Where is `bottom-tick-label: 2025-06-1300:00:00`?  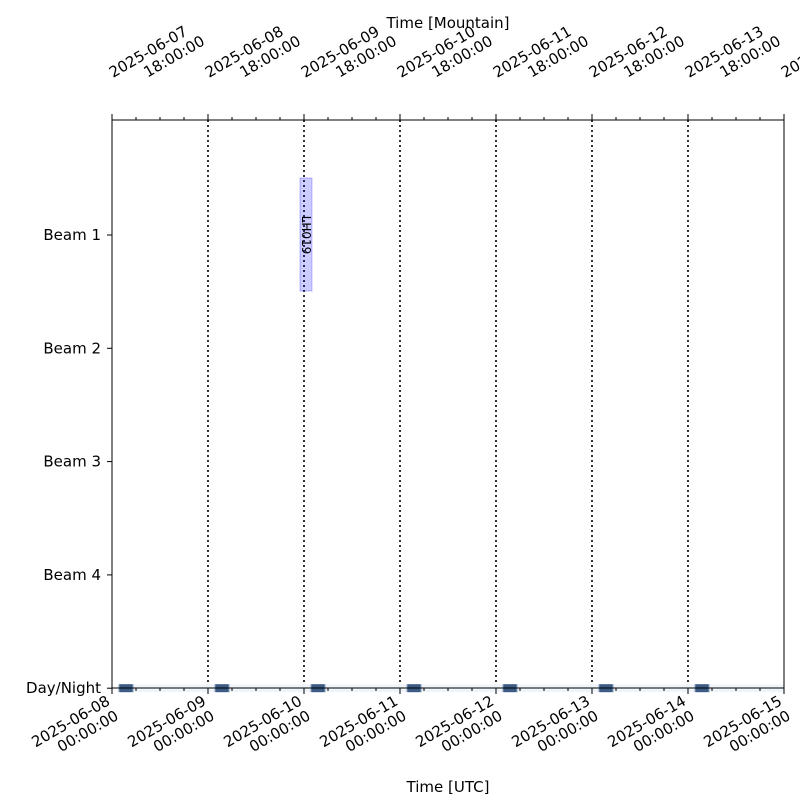 bottom-tick-label: 2025-06-1300:00:00 is located at coordinates (554, 729).